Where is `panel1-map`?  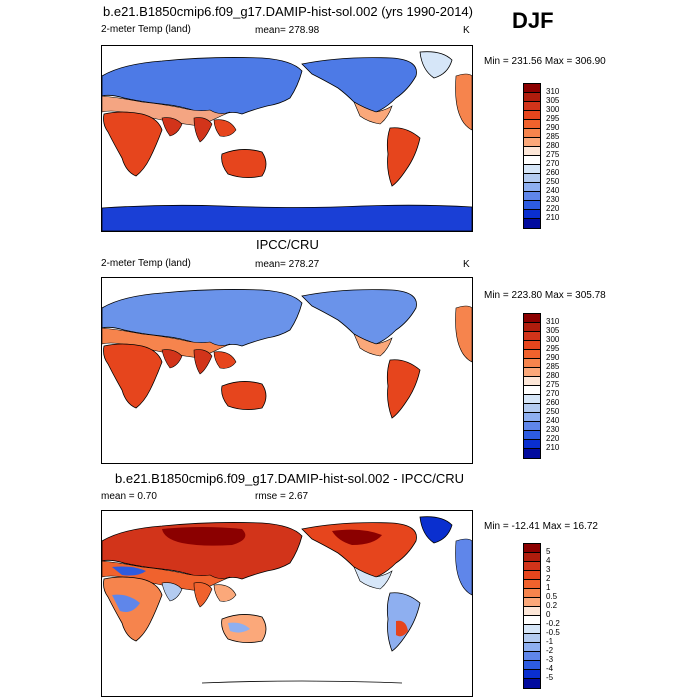 panel1-map is located at coordinates (287, 138).